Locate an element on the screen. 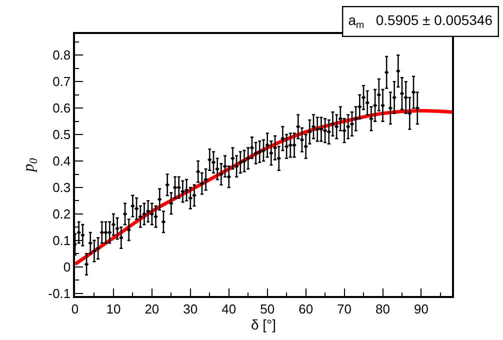 Image resolution: width=503 pixels, height=340 pixels. y-tick-label: 0.5 is located at coordinates (61, 134).